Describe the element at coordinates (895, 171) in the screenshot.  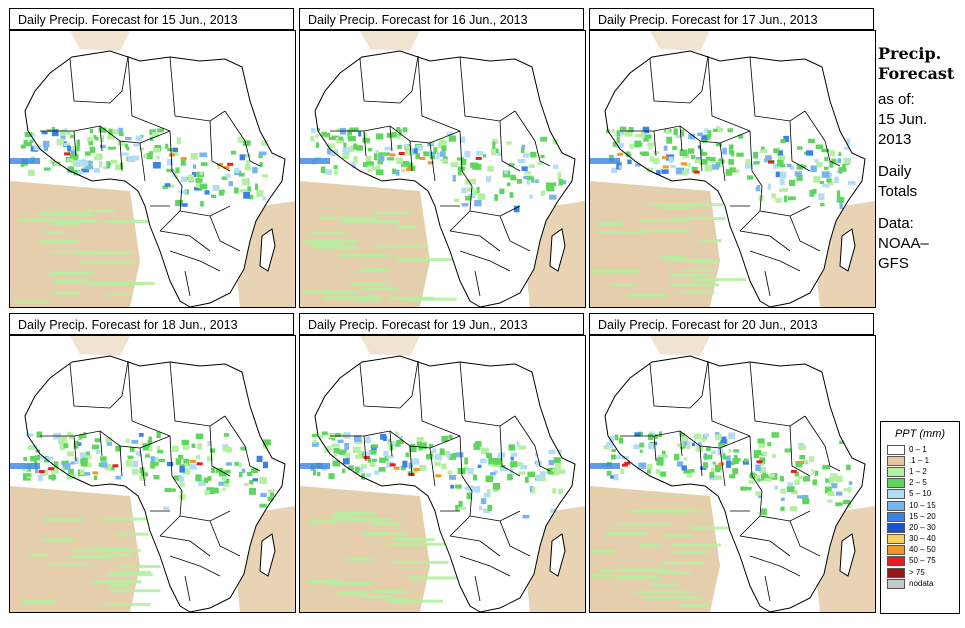
I see `info-totals1: Daily` at that location.